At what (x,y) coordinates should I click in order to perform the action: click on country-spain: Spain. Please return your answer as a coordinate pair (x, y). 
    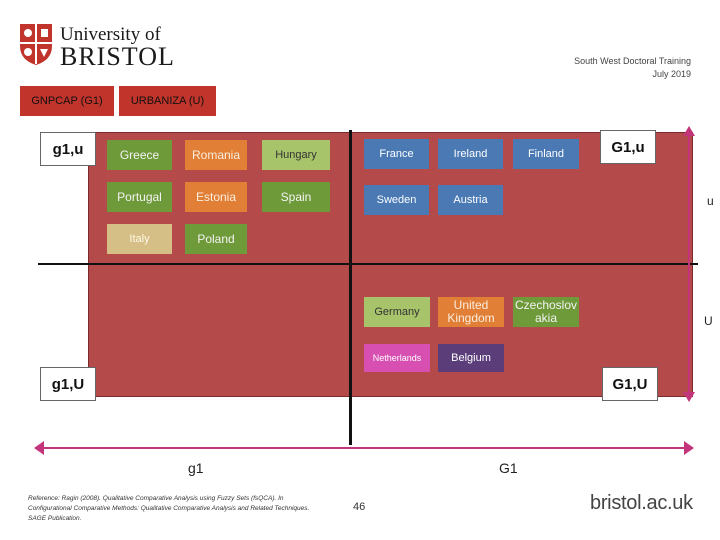
    Looking at the image, I should click on (296, 197).